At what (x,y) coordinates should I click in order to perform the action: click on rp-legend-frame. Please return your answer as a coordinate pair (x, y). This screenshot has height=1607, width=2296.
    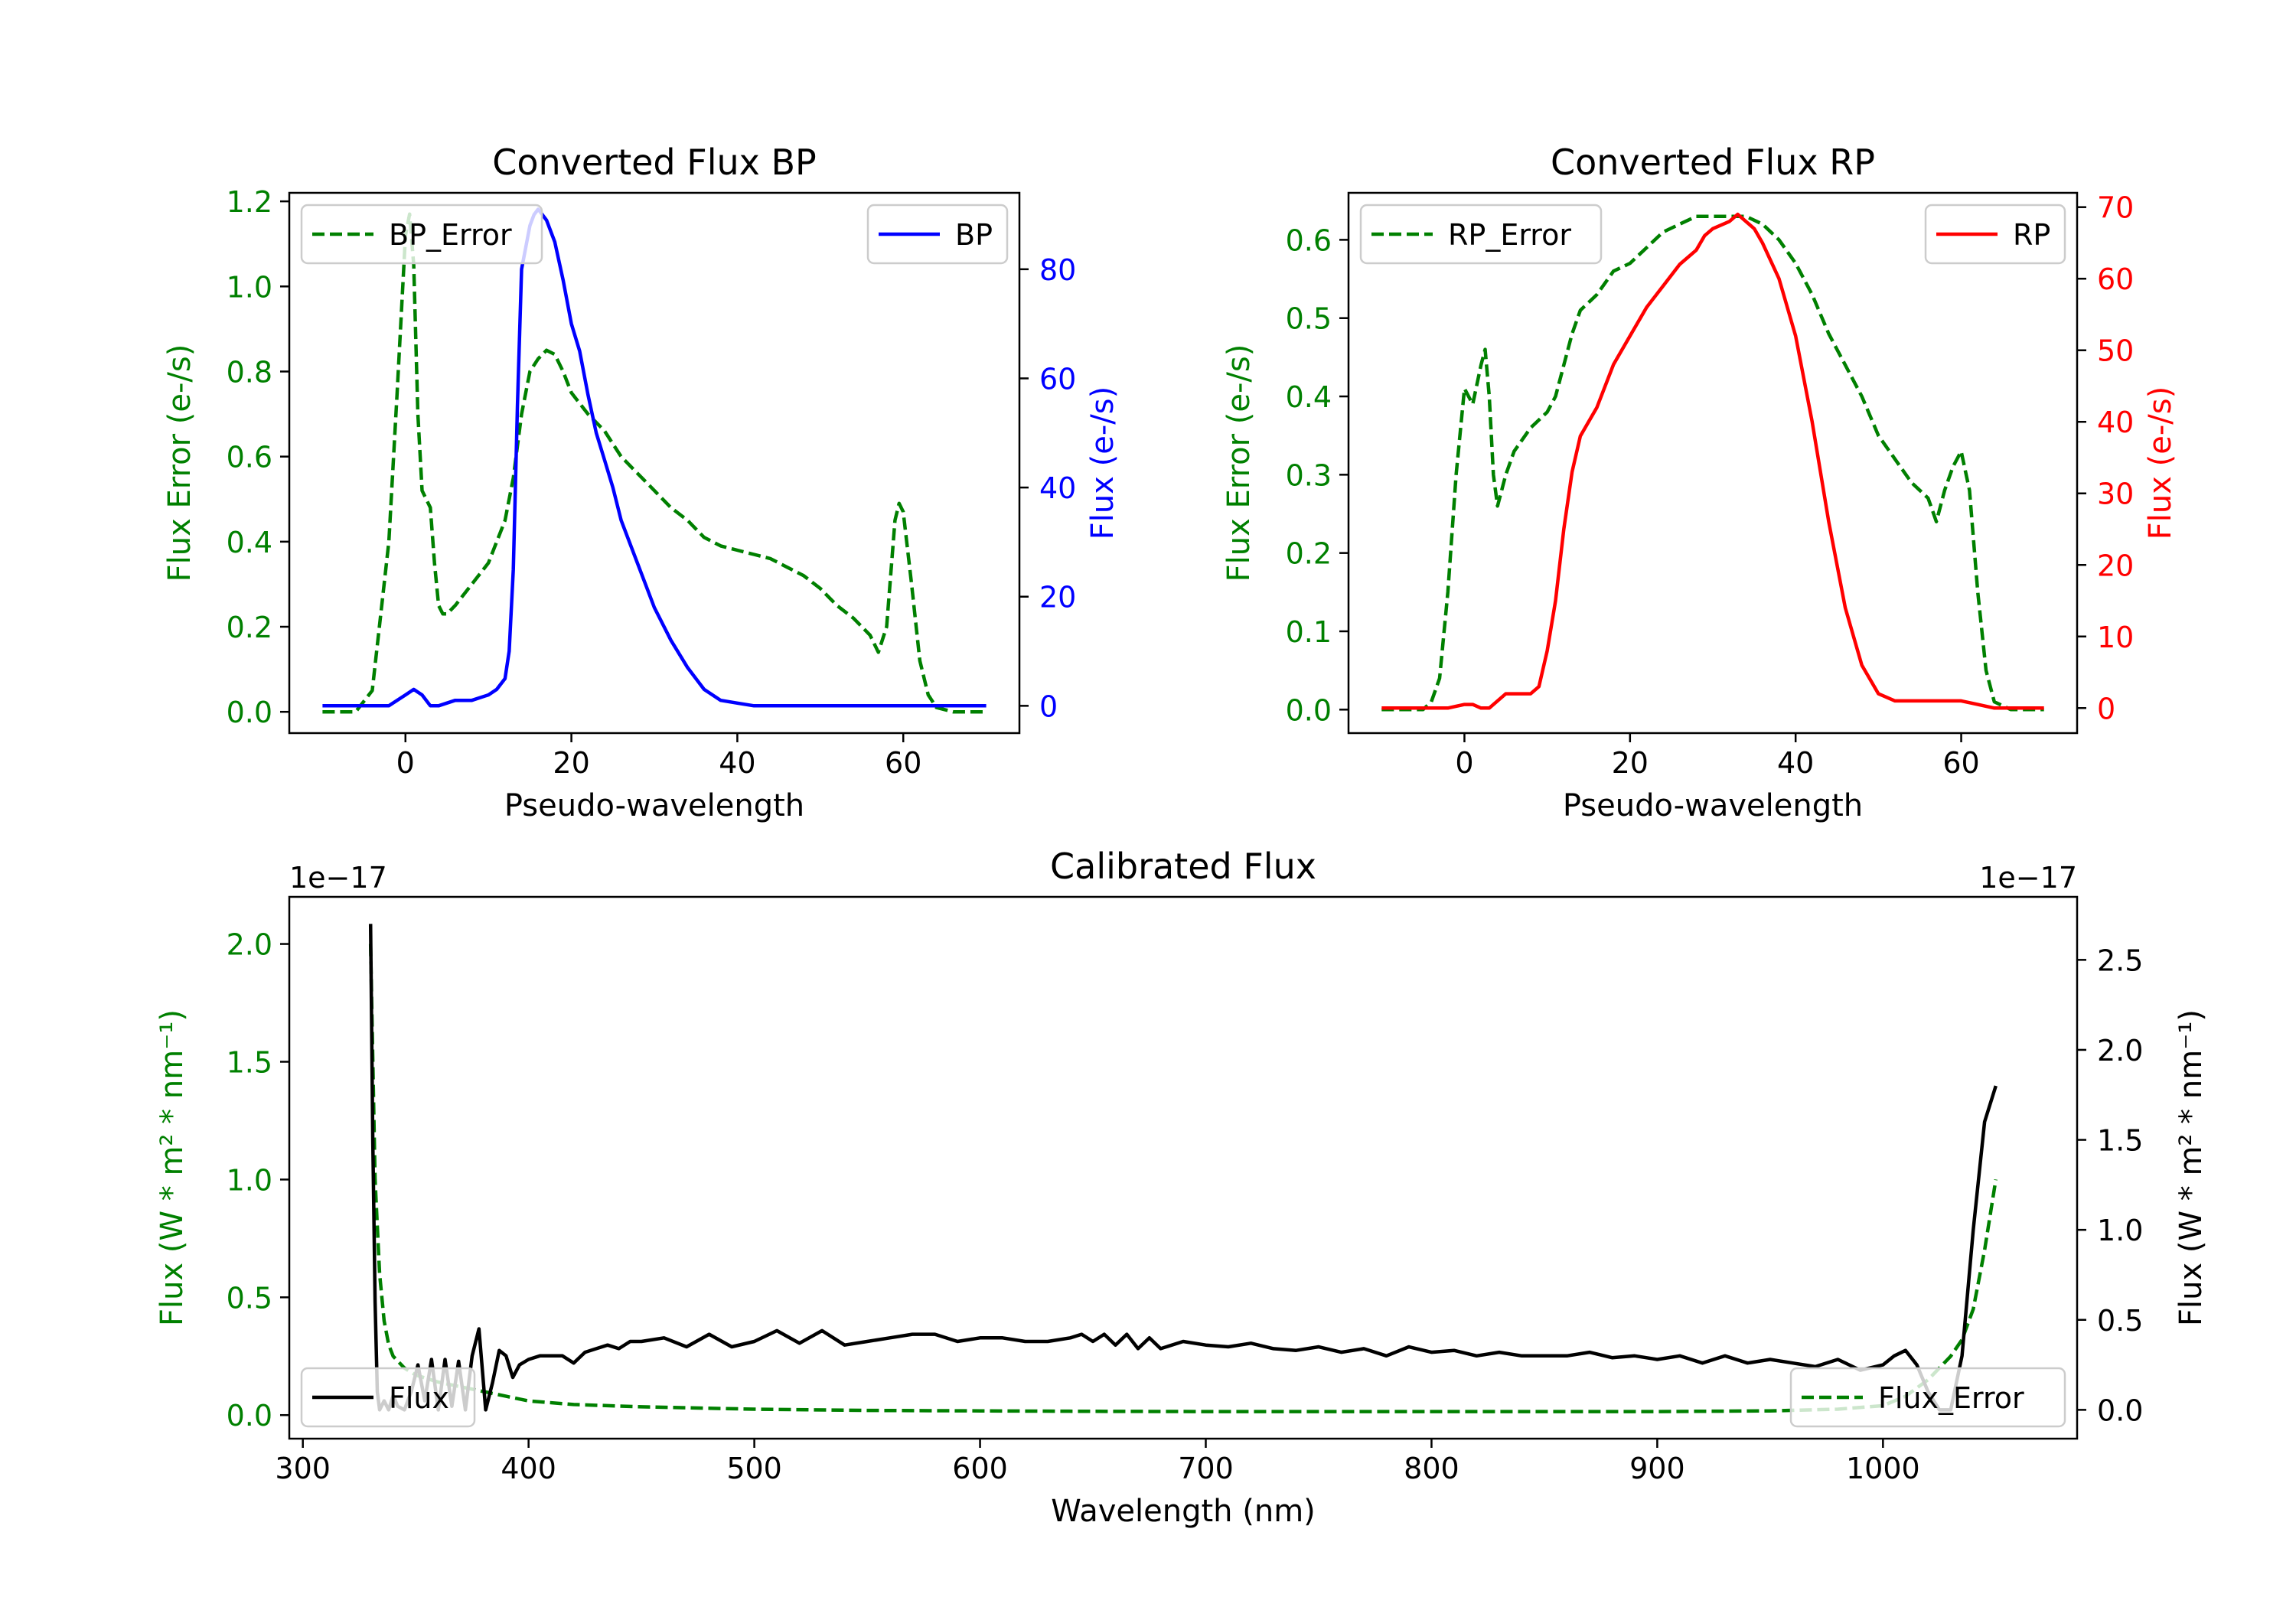
    Looking at the image, I should click on (1481, 234).